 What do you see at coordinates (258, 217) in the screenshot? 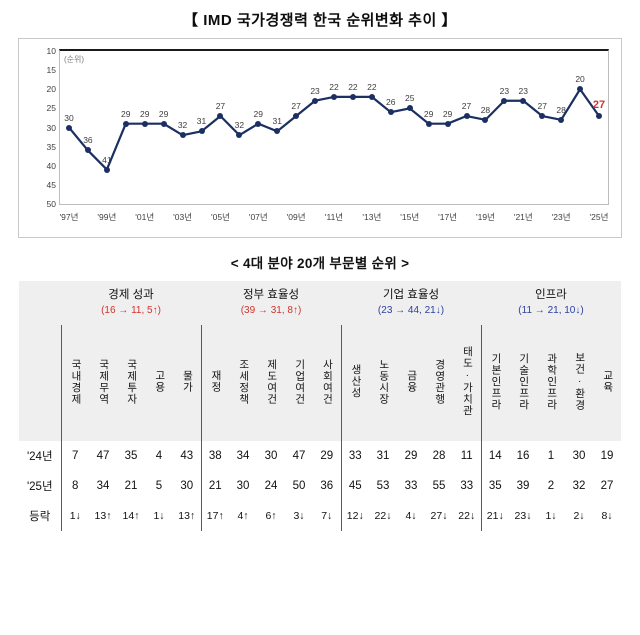
I see `x-axis-tick: '07년` at bounding box center [258, 217].